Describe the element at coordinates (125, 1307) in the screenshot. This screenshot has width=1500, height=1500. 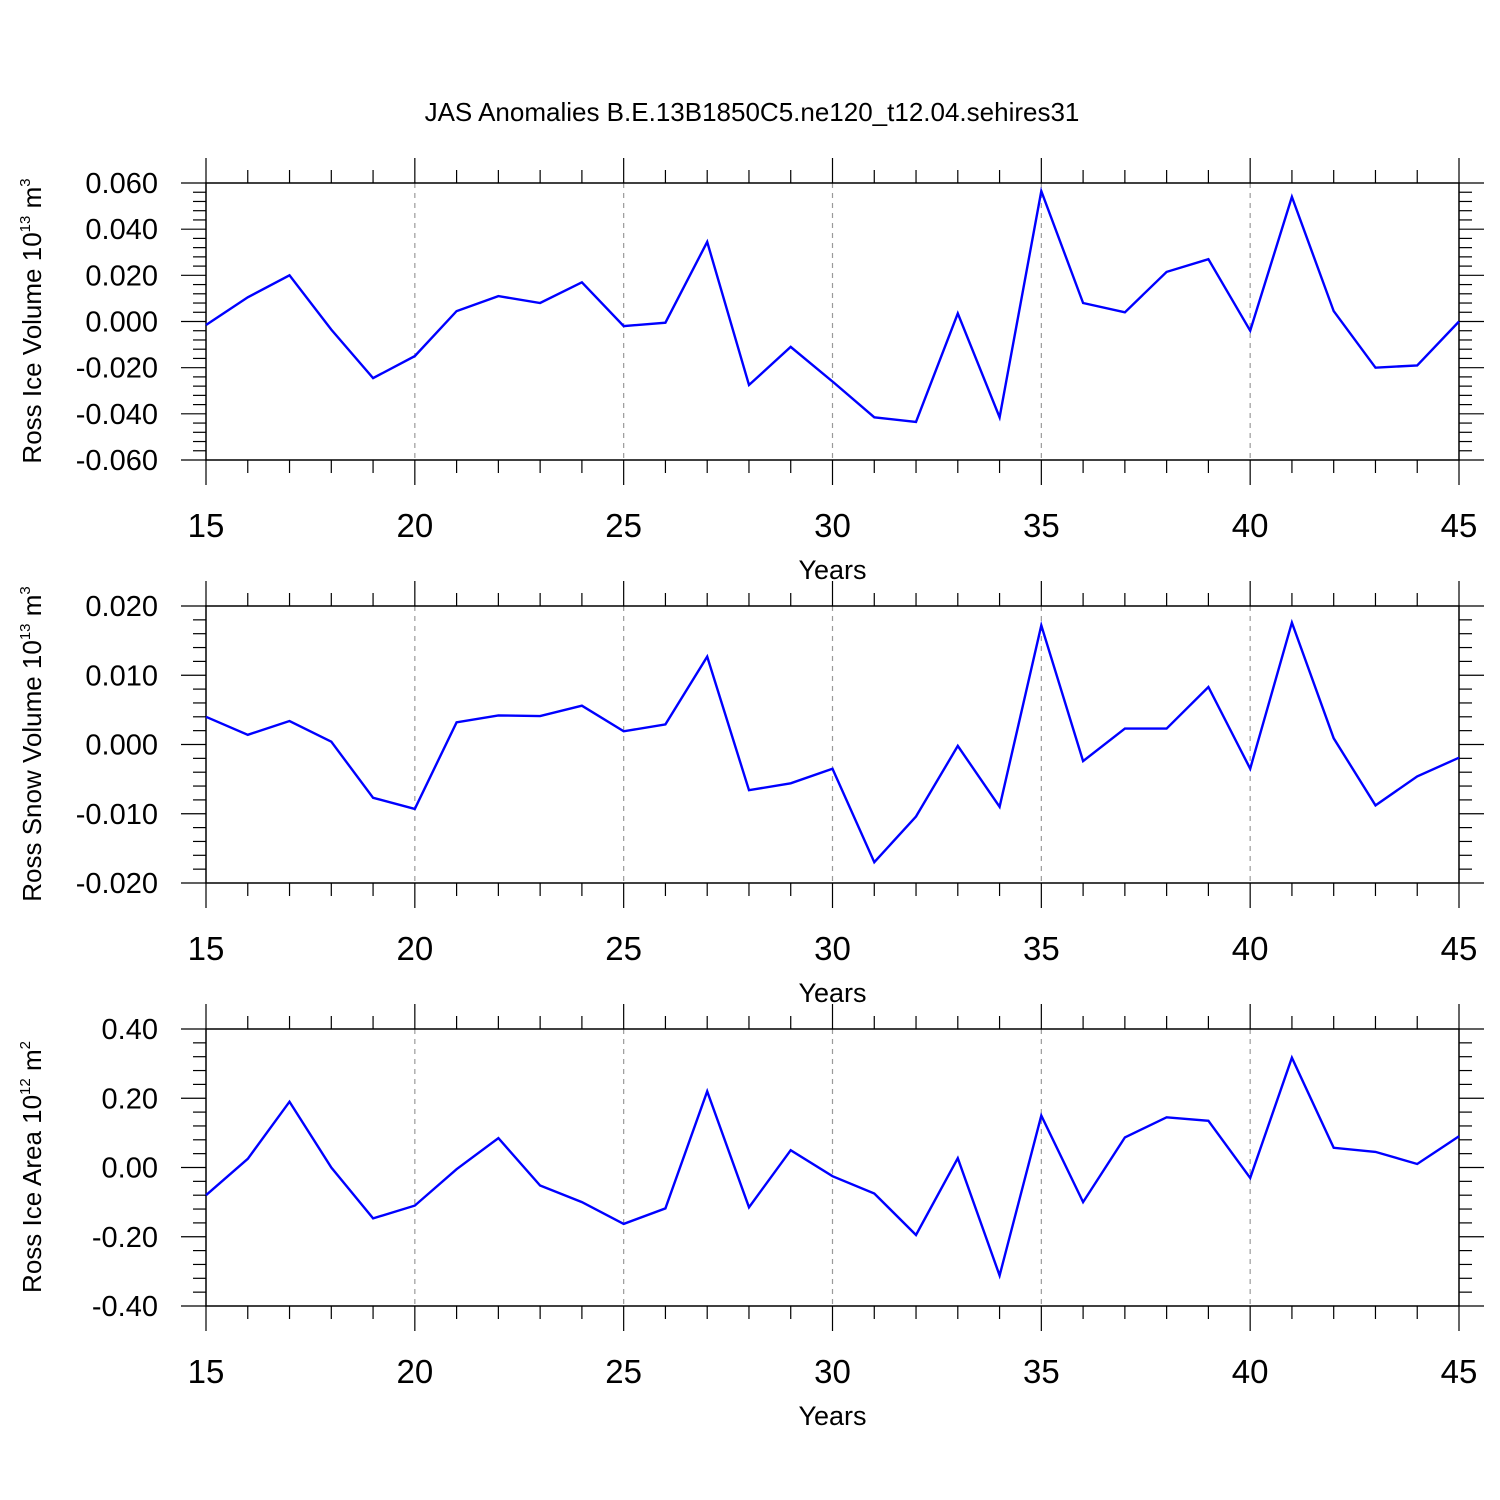
I see `y-tick-label: -0.40` at that location.